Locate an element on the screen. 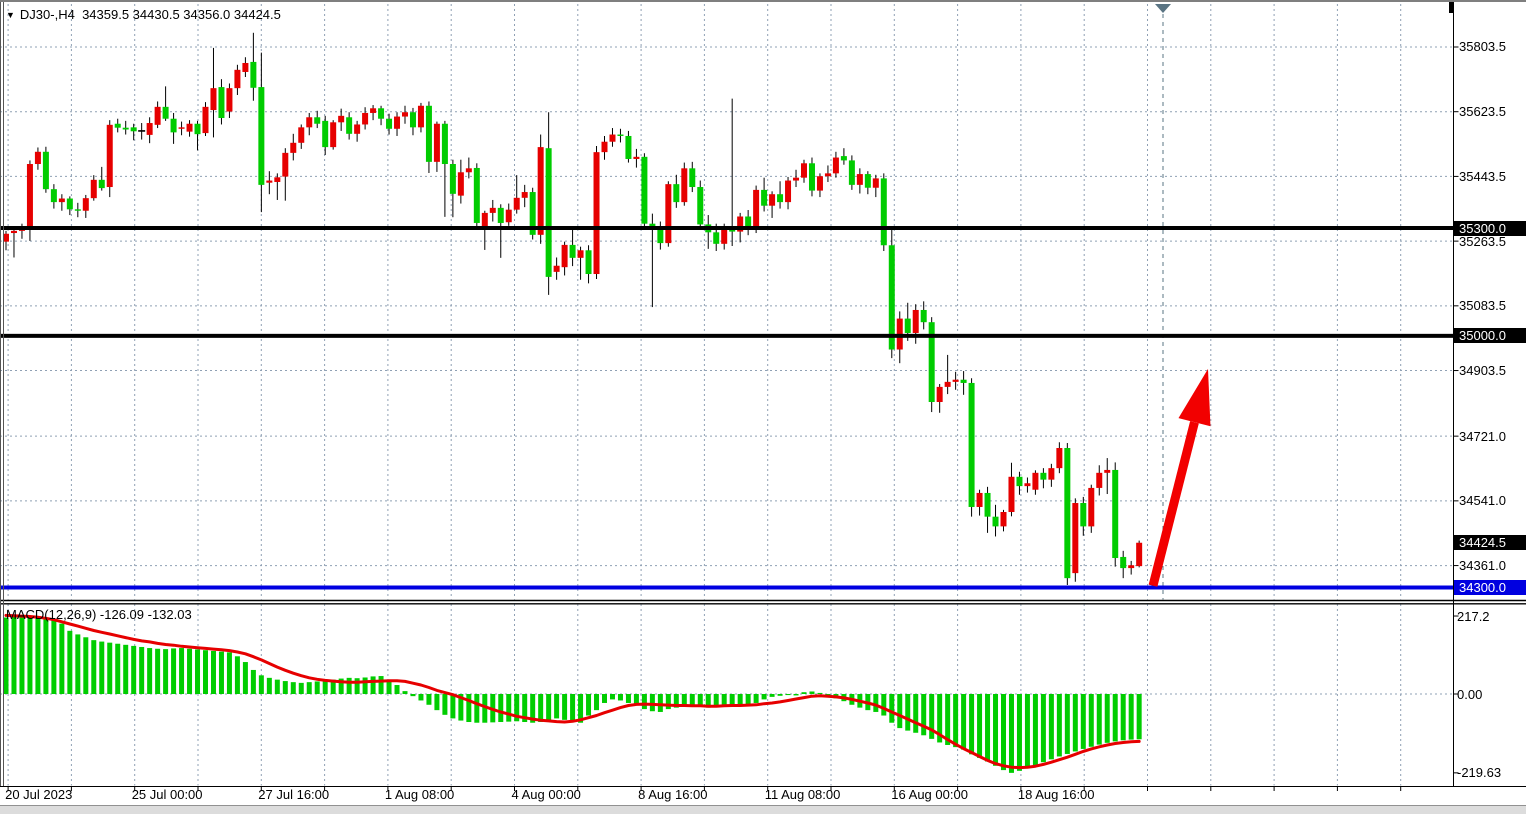 The width and height of the screenshot is (1526, 814). macd-indicator-label: MACD(12,26,9) -126.09 -132.03 is located at coordinates (99, 614).